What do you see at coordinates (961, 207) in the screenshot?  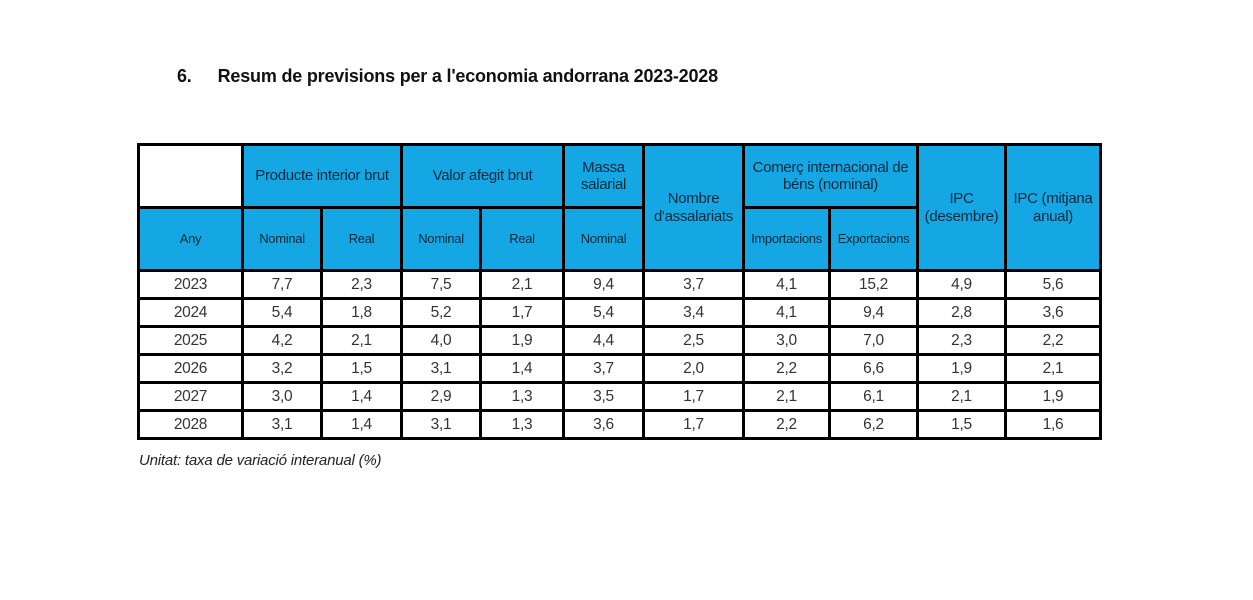 I see `col-header-ipc-desembre: IPC (desembre)` at bounding box center [961, 207].